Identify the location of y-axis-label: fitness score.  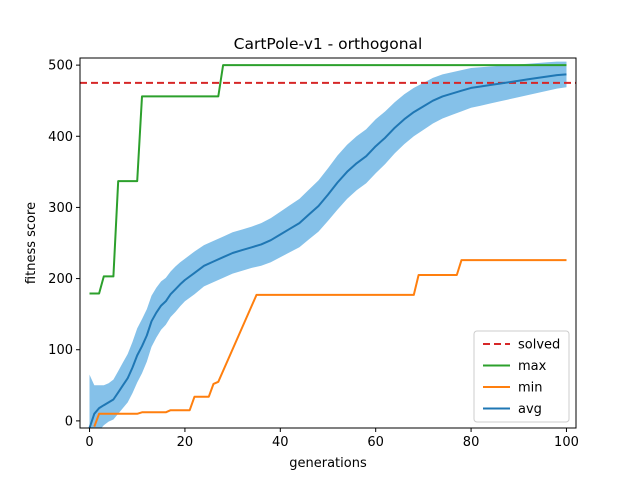
(31, 243).